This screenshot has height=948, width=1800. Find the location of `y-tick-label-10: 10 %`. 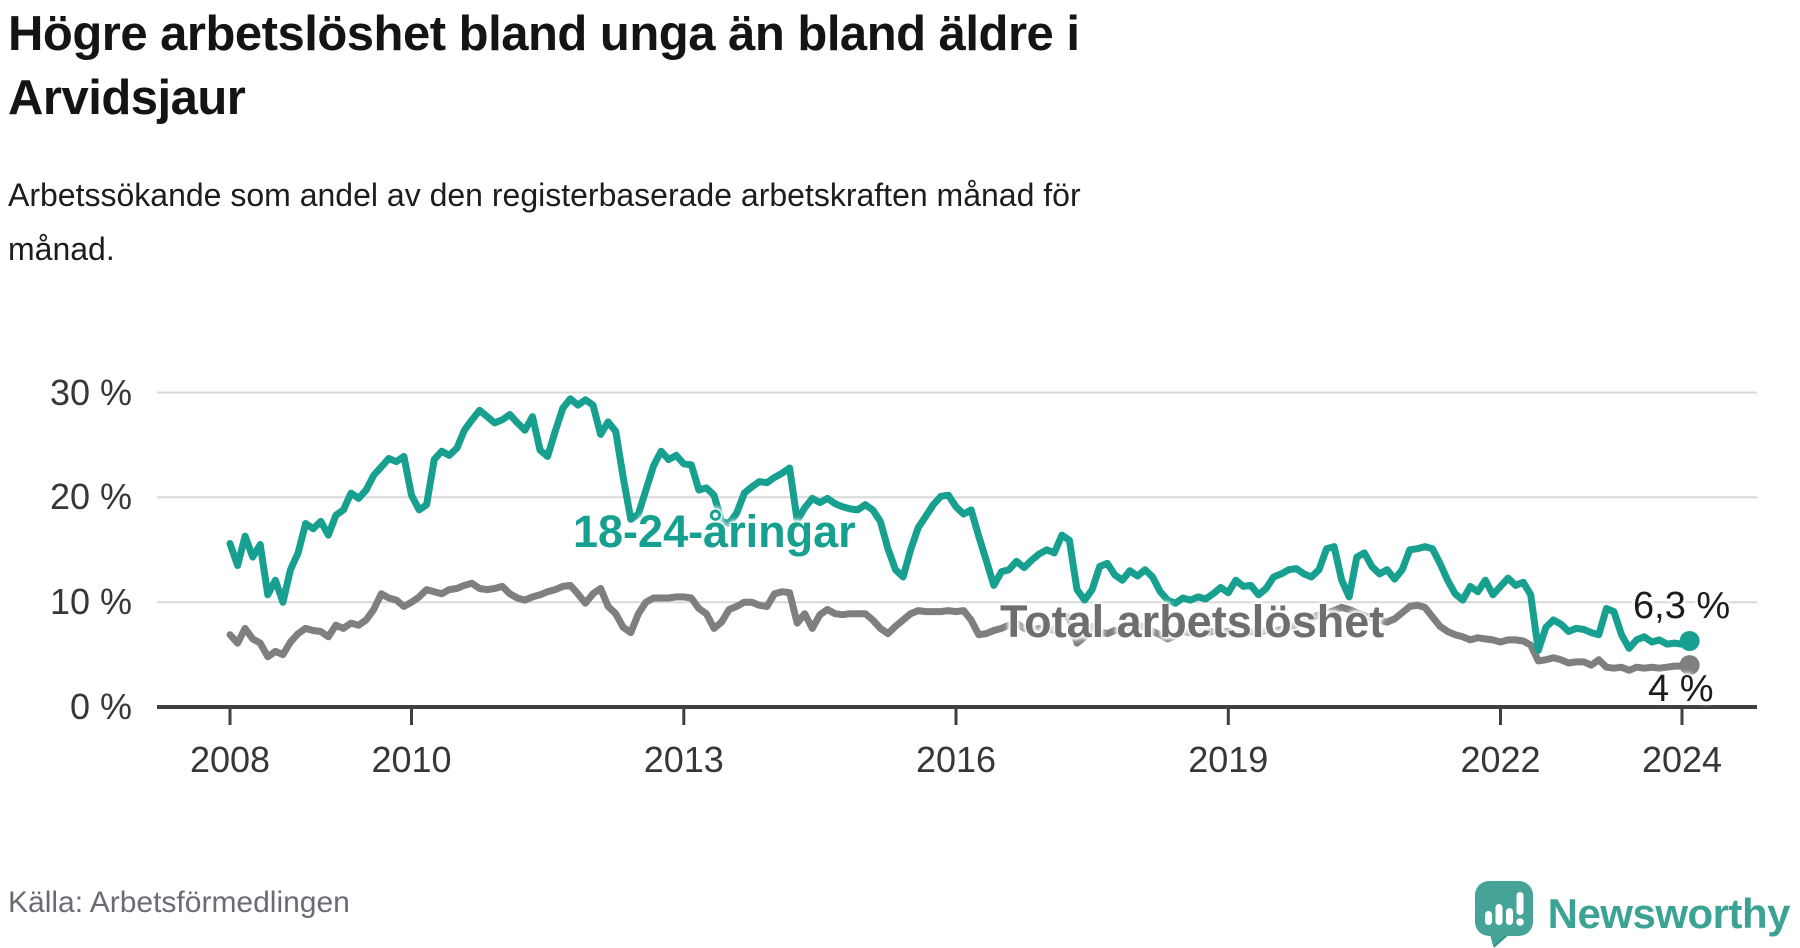

y-tick-label-10: 10 % is located at coordinates (90, 602).